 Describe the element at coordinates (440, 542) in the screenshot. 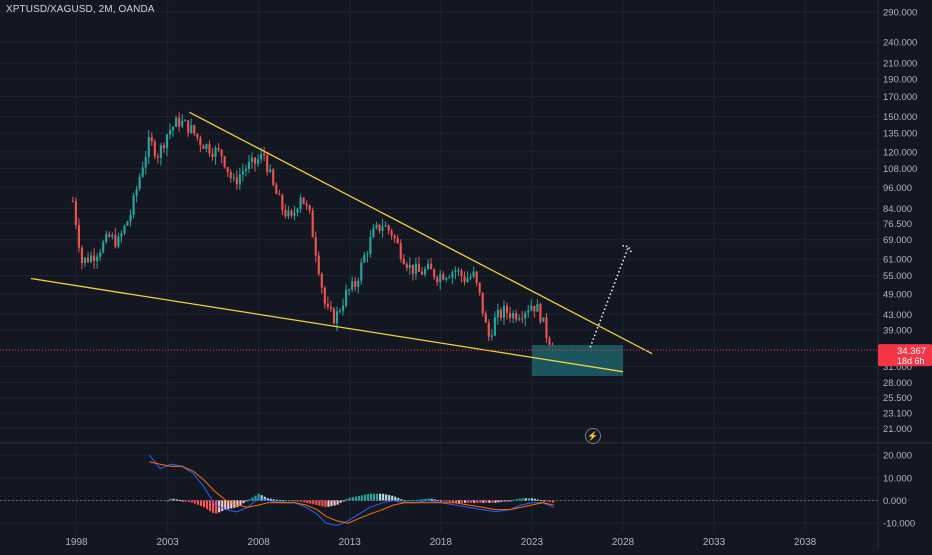

I see `time-axis: 1998 2003 2008 2013 2018 2023 2028 2033 2038` at that location.